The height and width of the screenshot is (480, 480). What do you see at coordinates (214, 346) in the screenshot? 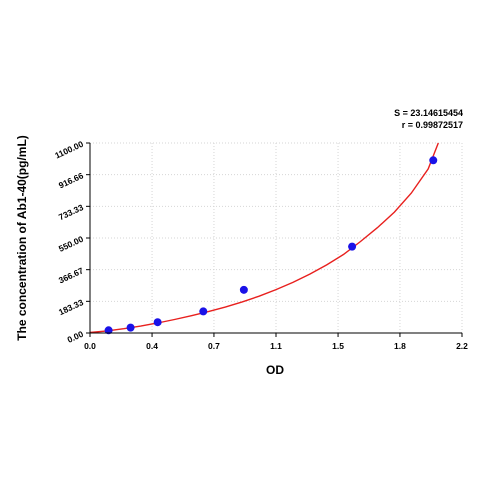
I see `x-tick-label: 0.7` at bounding box center [214, 346].